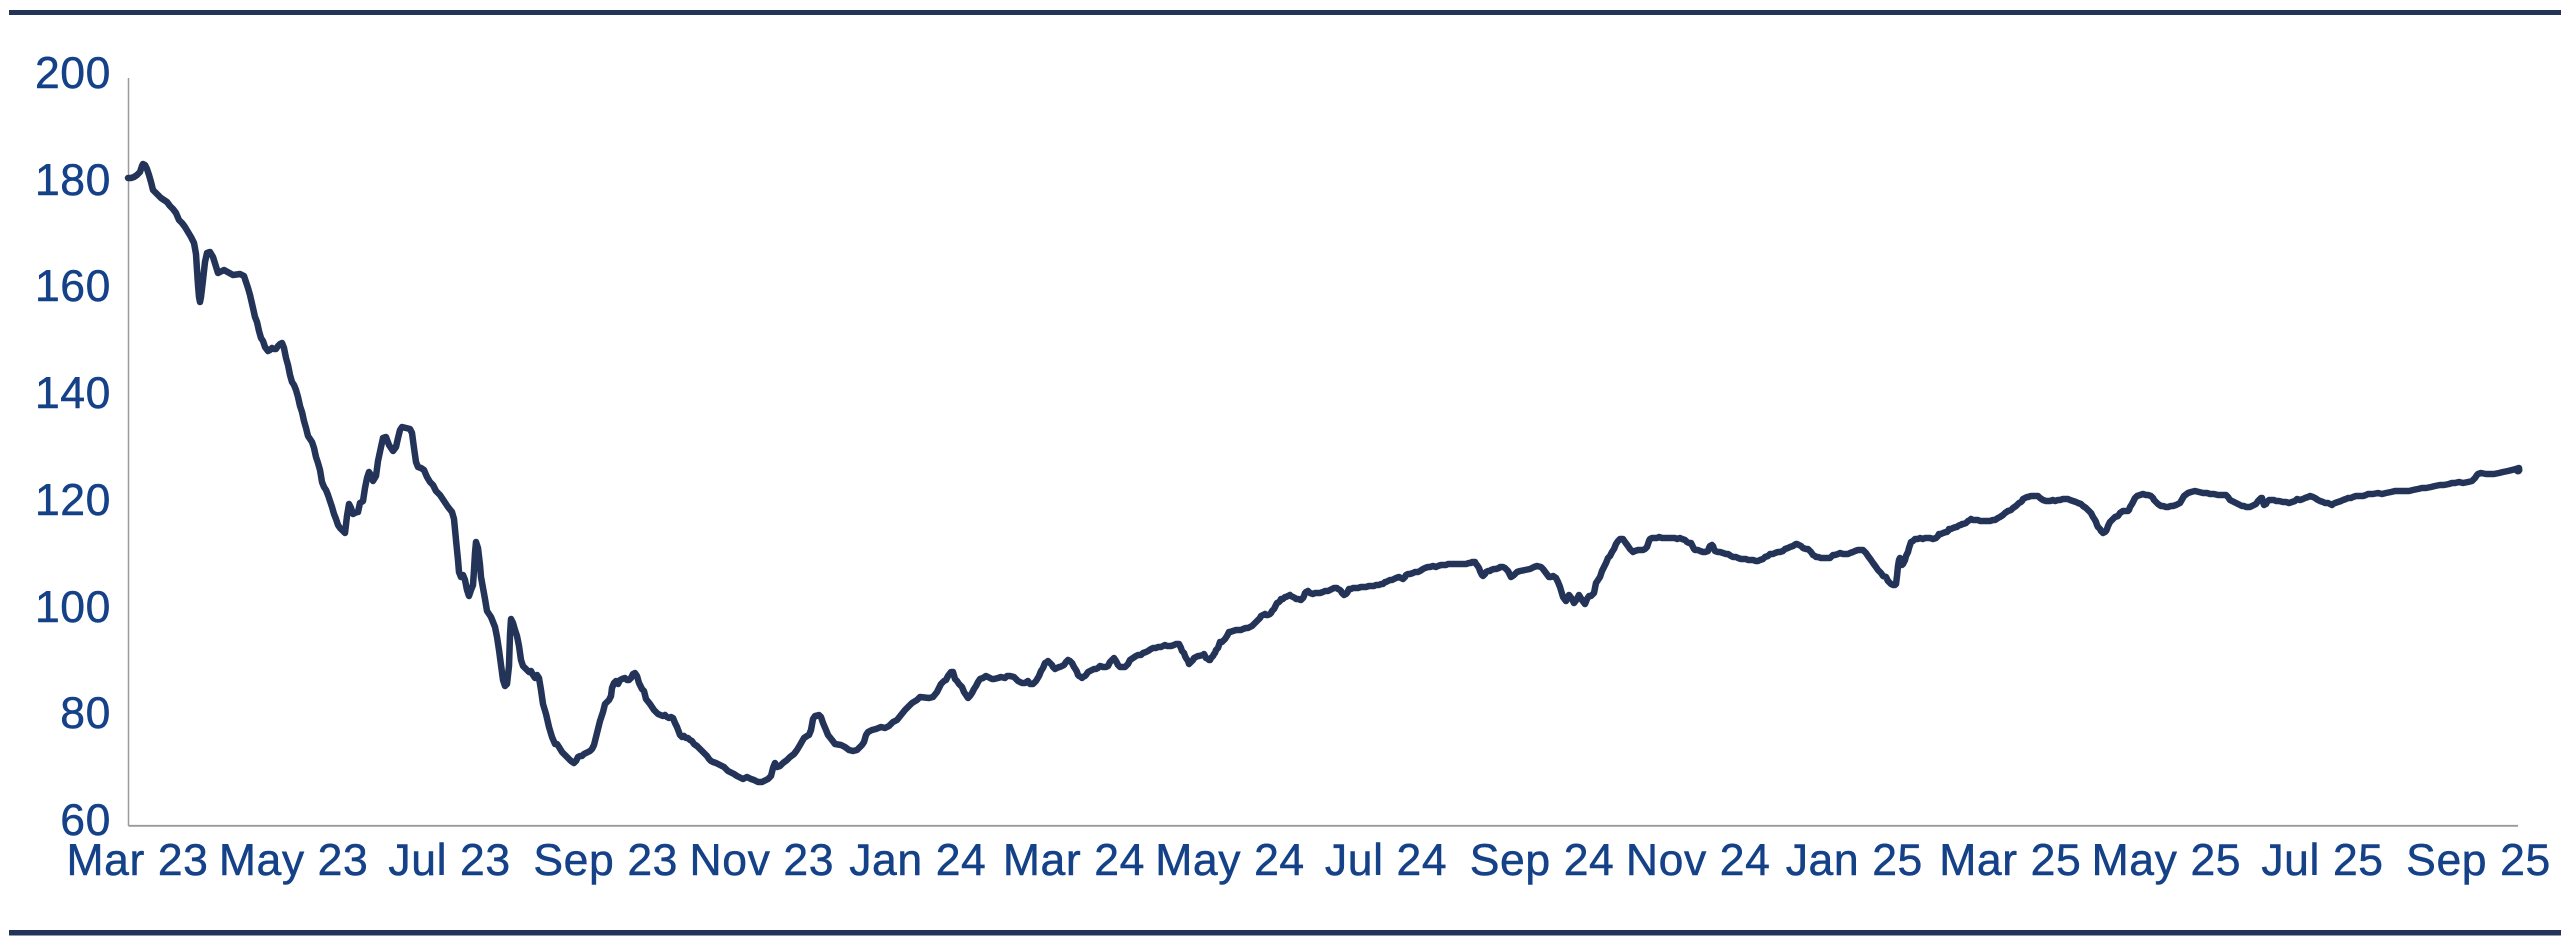  Describe the element at coordinates (1230, 860) in the screenshot. I see `svg-text: May 24` at that location.